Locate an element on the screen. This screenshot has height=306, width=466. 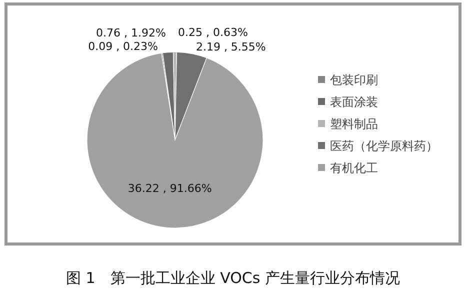
legend-label: 表面涂装 is located at coordinates (354, 102).